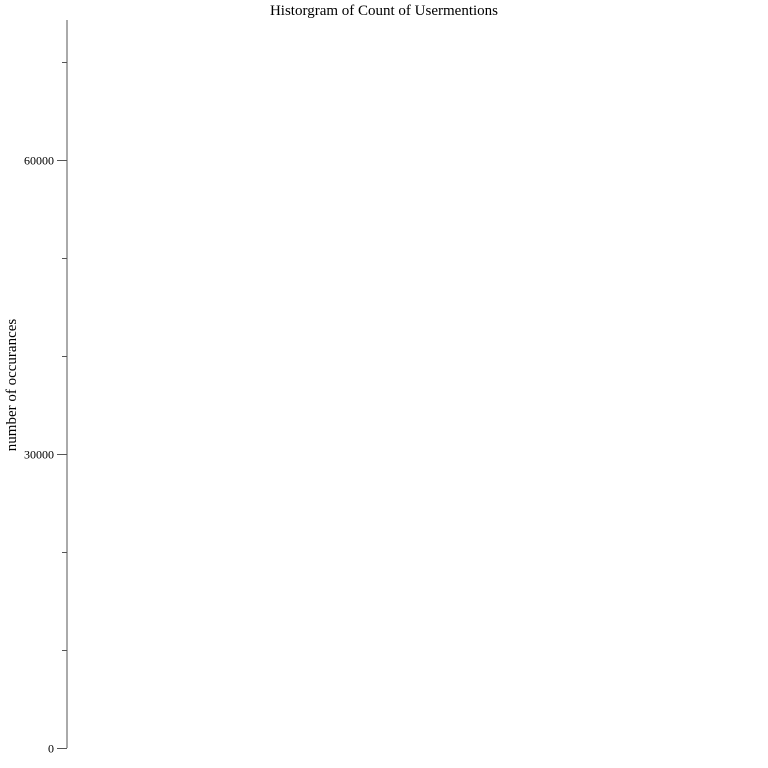  What do you see at coordinates (12, 385) in the screenshot?
I see `y-axis-title: number of occurances` at bounding box center [12, 385].